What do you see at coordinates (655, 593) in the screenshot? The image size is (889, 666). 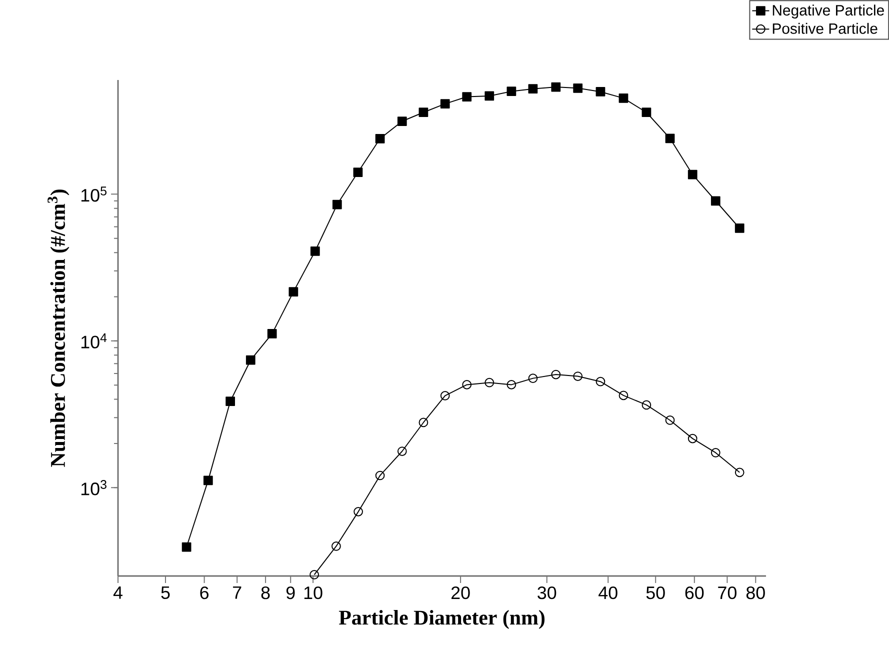 I see `x-tick-label: 50` at bounding box center [655, 593].